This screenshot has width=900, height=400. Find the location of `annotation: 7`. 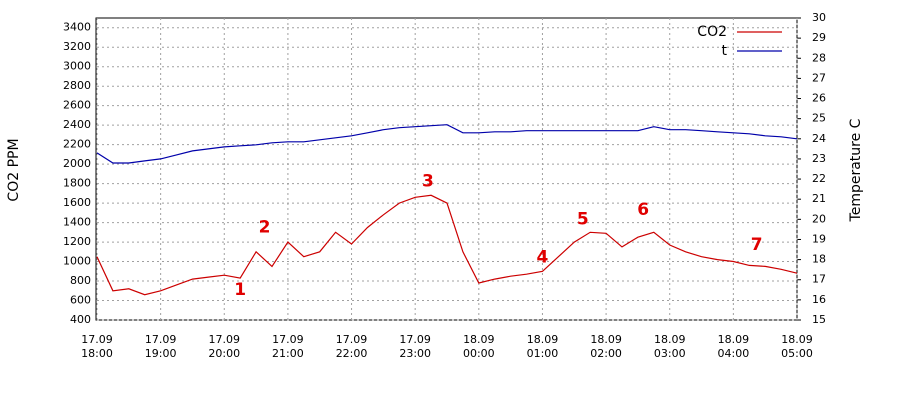

annotation: 7 is located at coordinates (757, 245).